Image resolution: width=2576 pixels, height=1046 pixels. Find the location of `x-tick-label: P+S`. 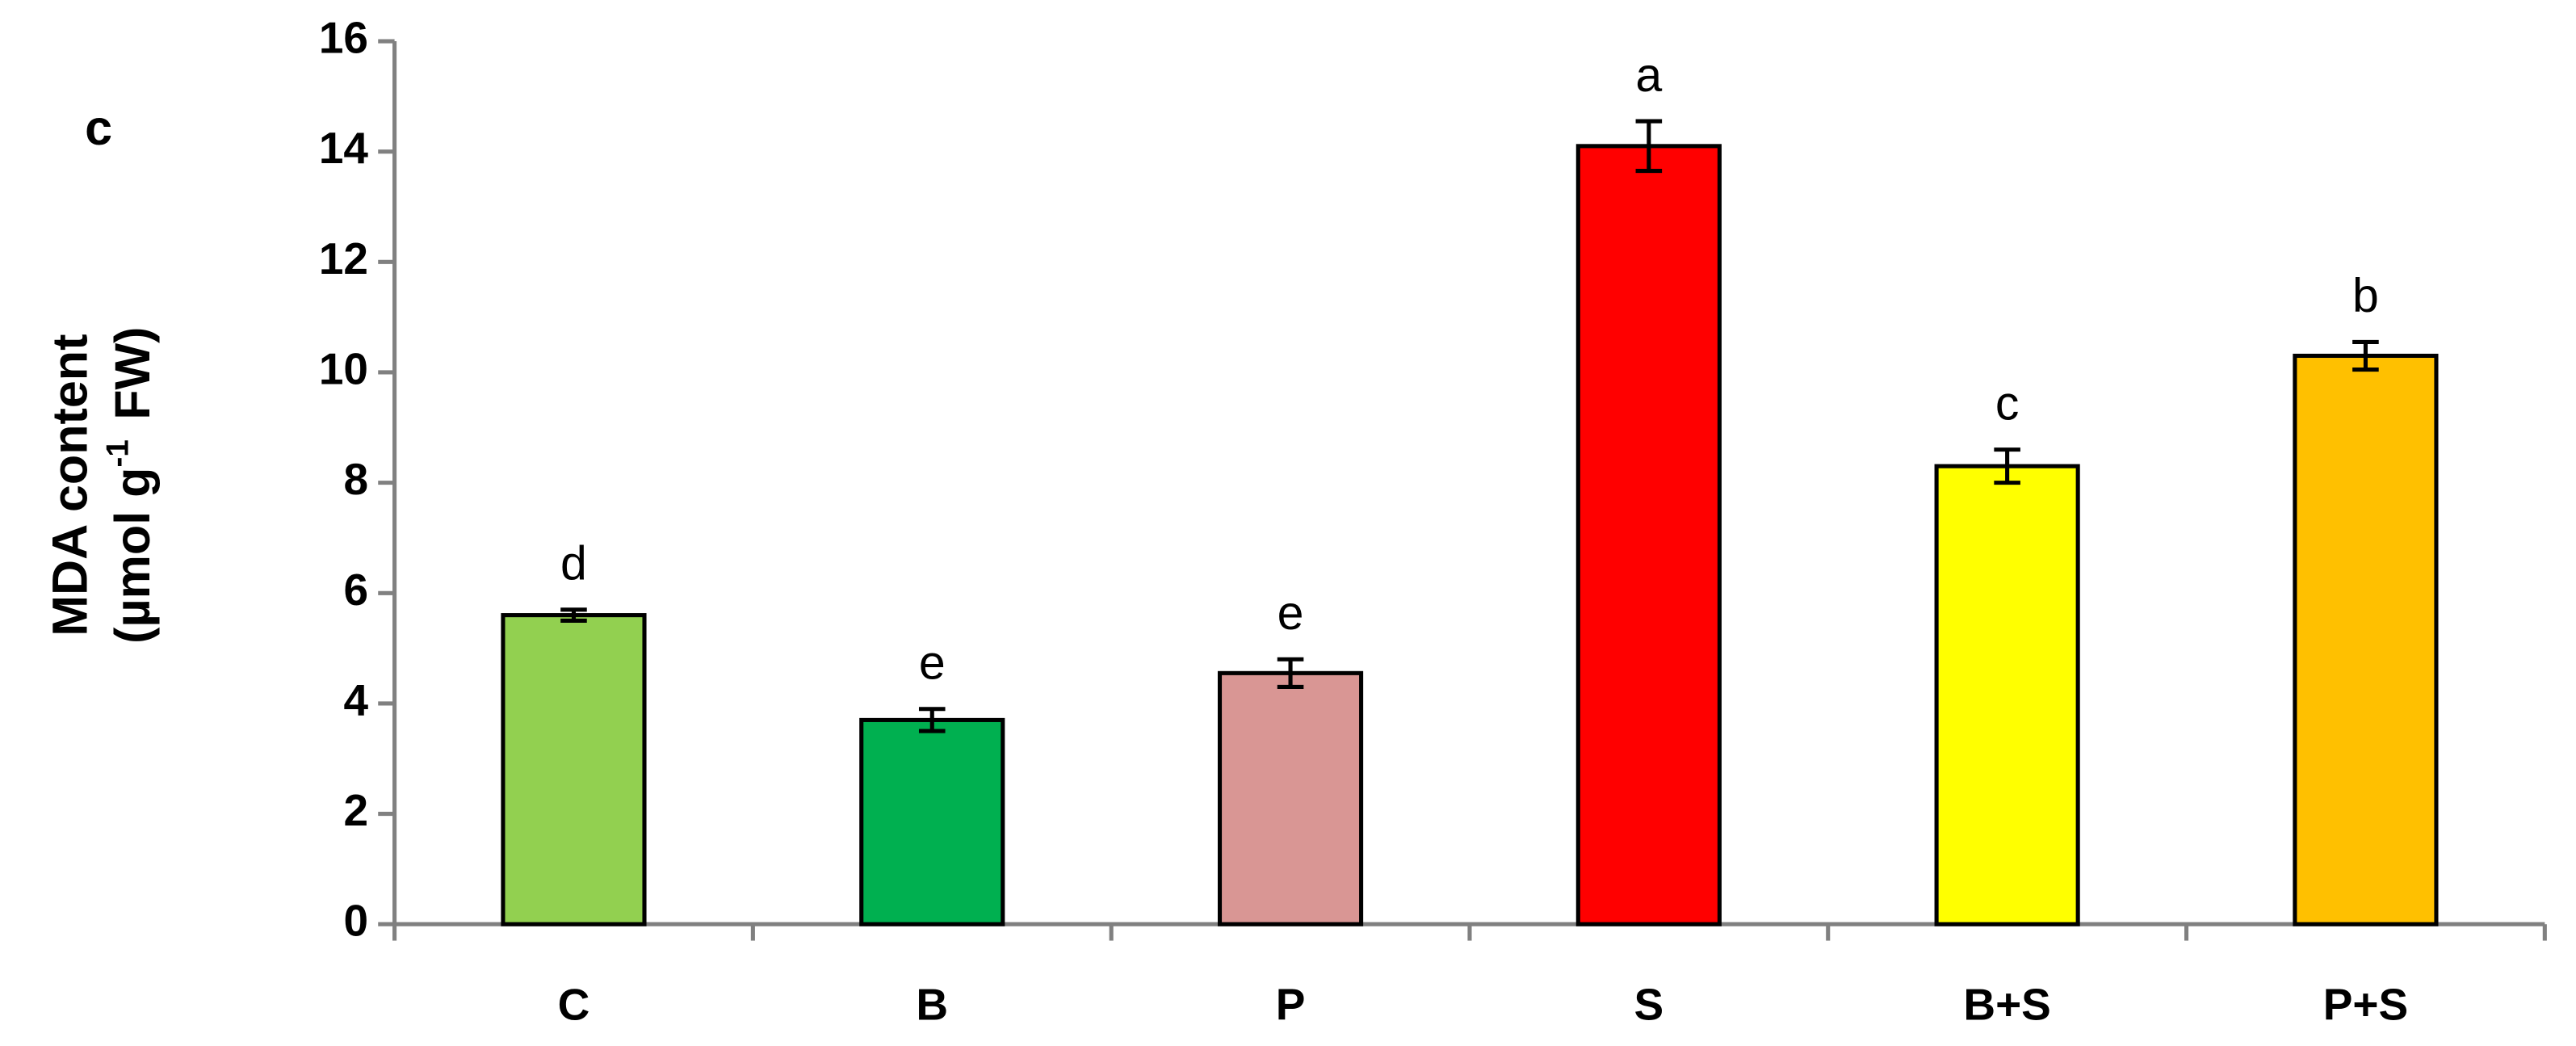

x-tick-label: P+S is located at coordinates (2365, 1005).